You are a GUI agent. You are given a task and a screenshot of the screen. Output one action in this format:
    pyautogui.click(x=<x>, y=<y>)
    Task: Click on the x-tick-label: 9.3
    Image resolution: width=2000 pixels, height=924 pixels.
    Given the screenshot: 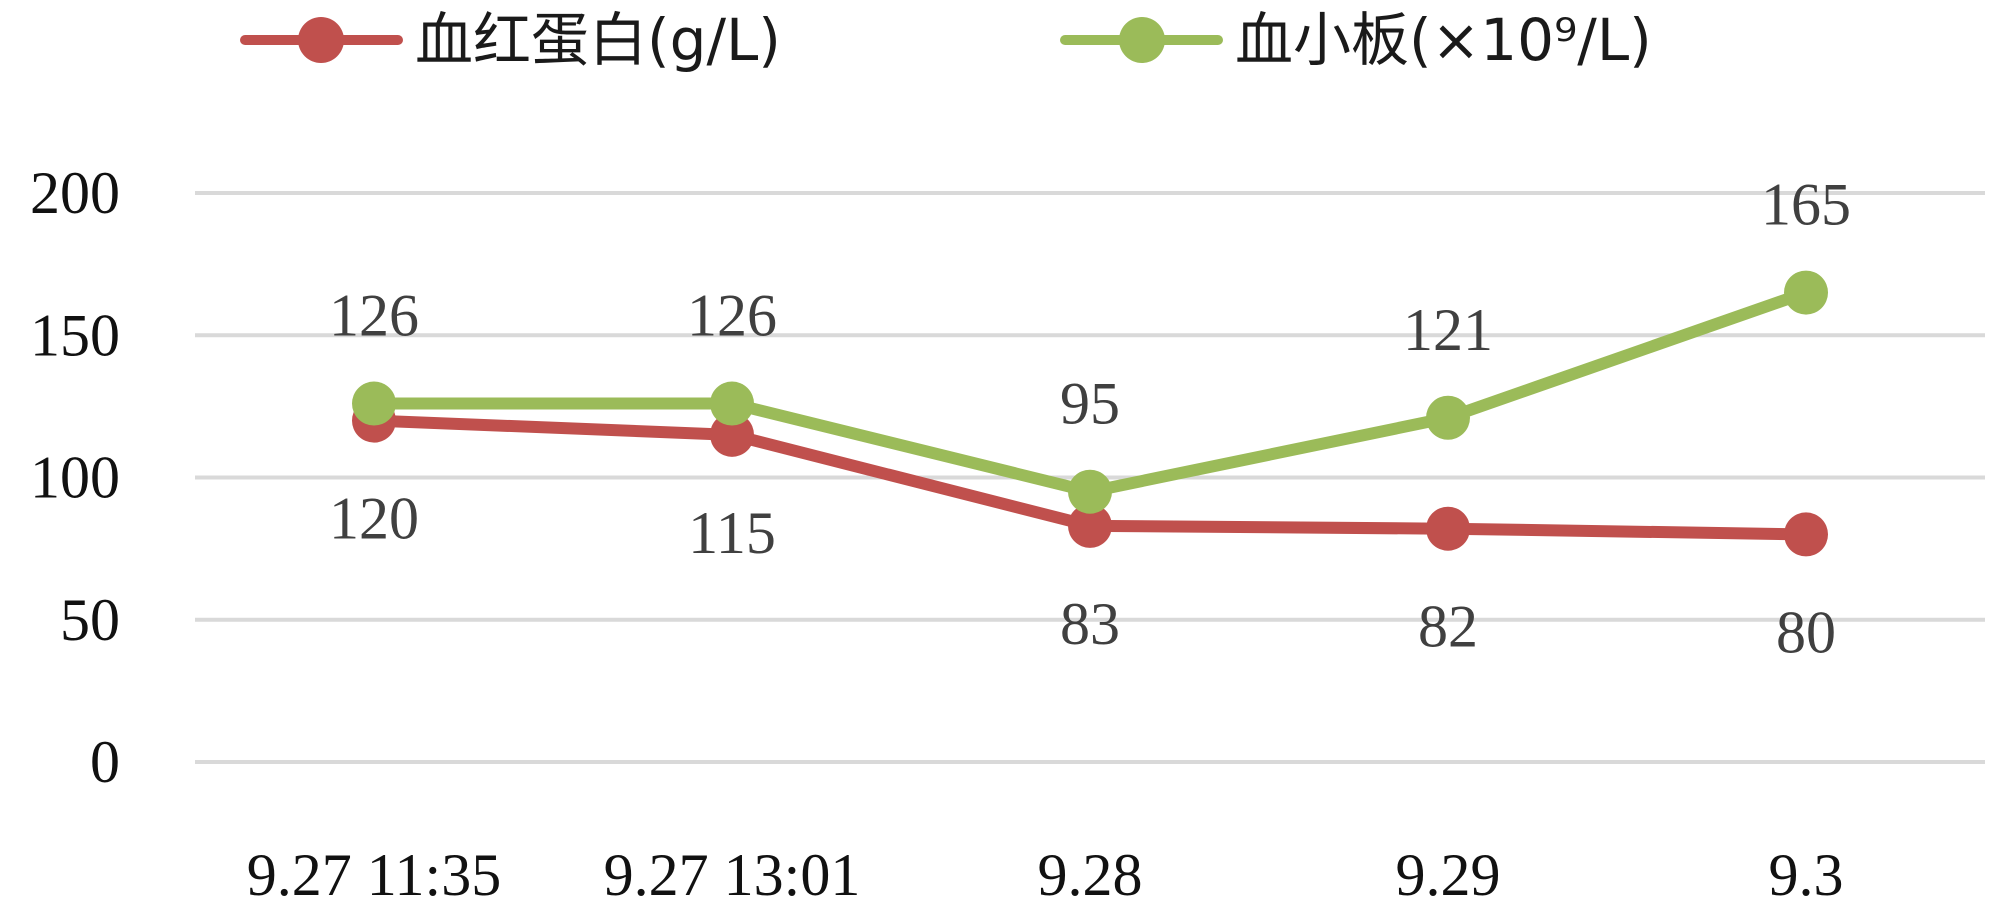 What is the action you would take?
    pyautogui.click(x=1806, y=875)
    